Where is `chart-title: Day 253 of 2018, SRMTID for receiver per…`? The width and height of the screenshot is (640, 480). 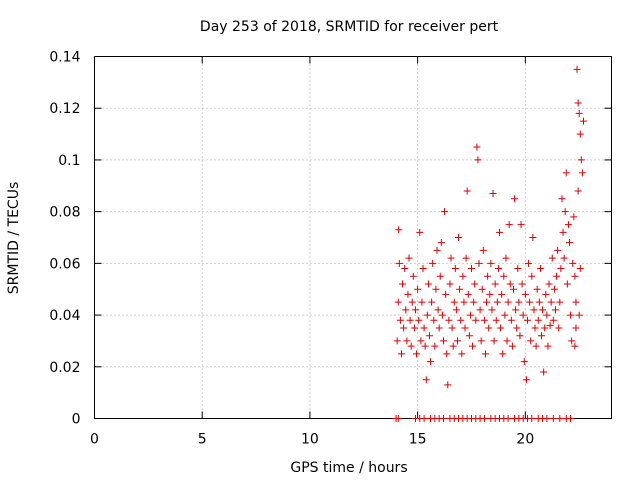
chart-title: Day 253 of 2018, SRMTID for receiver per… is located at coordinates (349, 27).